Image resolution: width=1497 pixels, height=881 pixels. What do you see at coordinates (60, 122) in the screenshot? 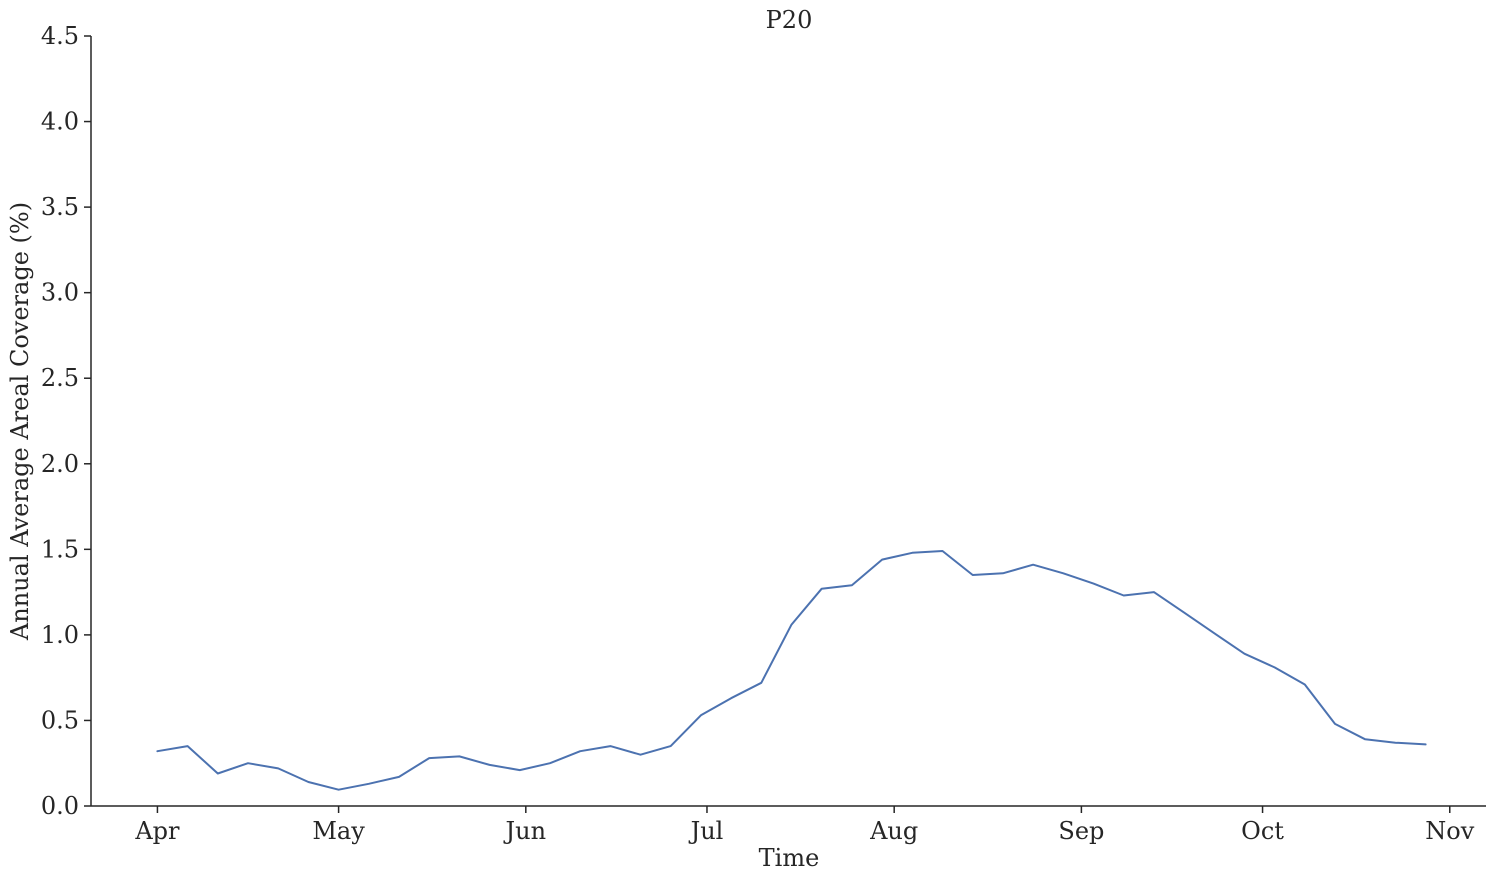
I see `y-tick-label: 4.0` at bounding box center [60, 122].